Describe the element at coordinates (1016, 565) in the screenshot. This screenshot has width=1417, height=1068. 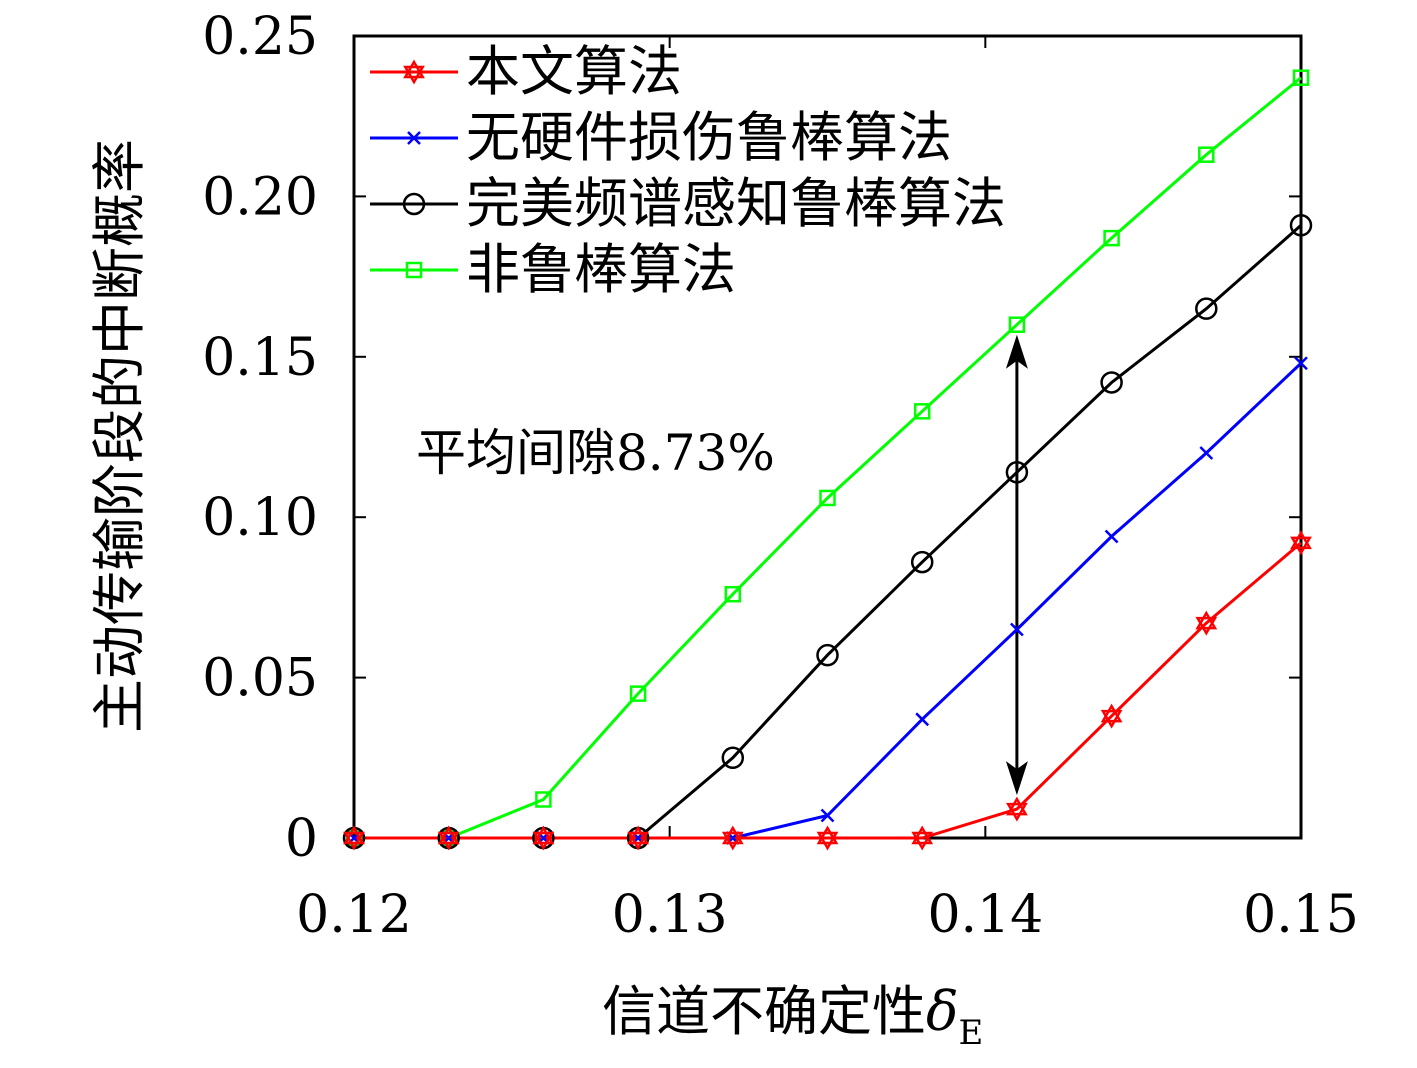
I see `gap-arrow` at that location.